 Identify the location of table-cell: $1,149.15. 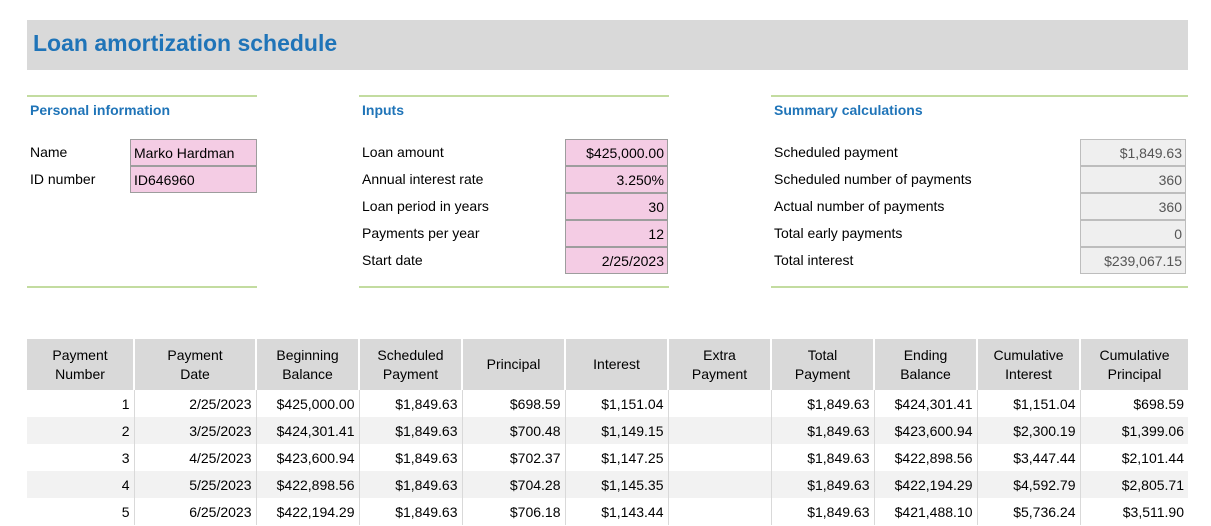
(617, 430).